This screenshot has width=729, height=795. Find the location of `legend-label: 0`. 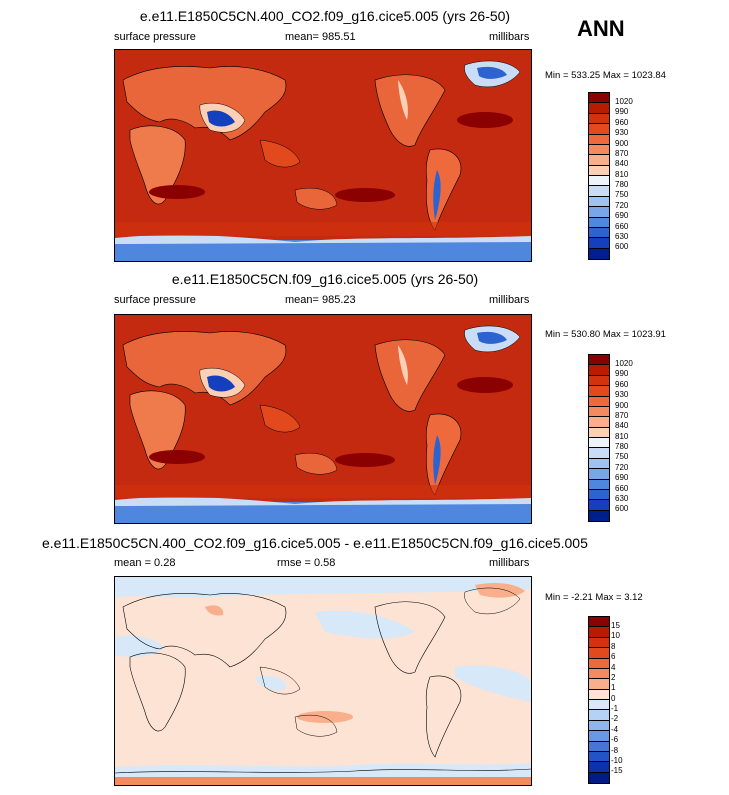

legend-label: 0 is located at coordinates (613, 698).